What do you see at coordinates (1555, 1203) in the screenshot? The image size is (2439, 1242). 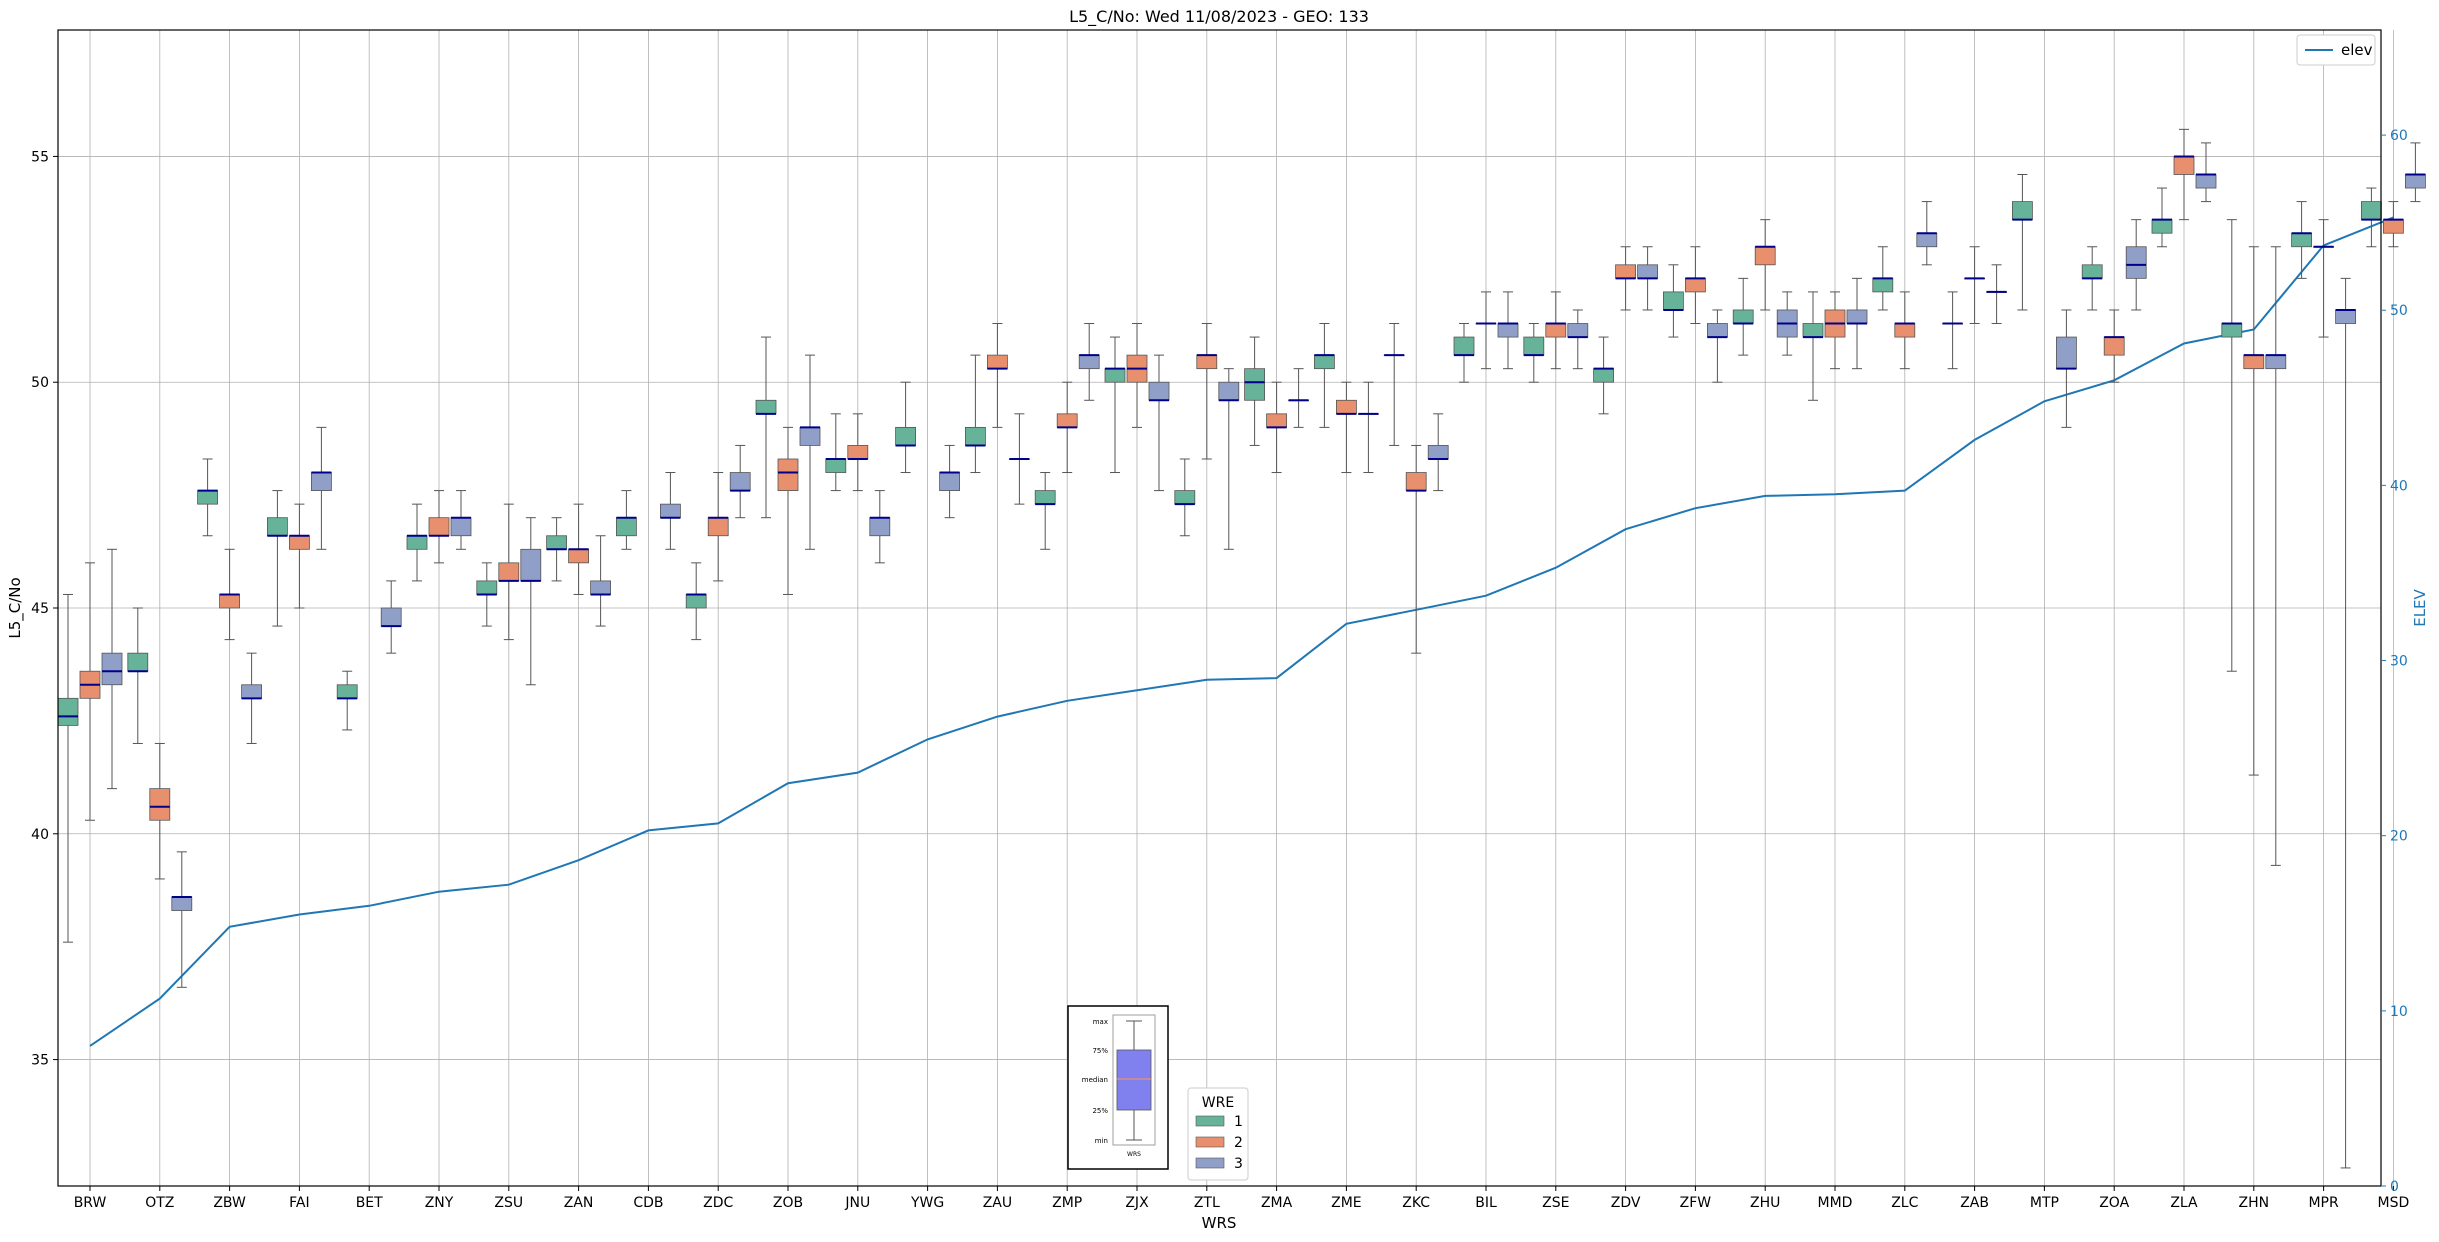 I see `x-tick-label: ZSE` at bounding box center [1555, 1203].